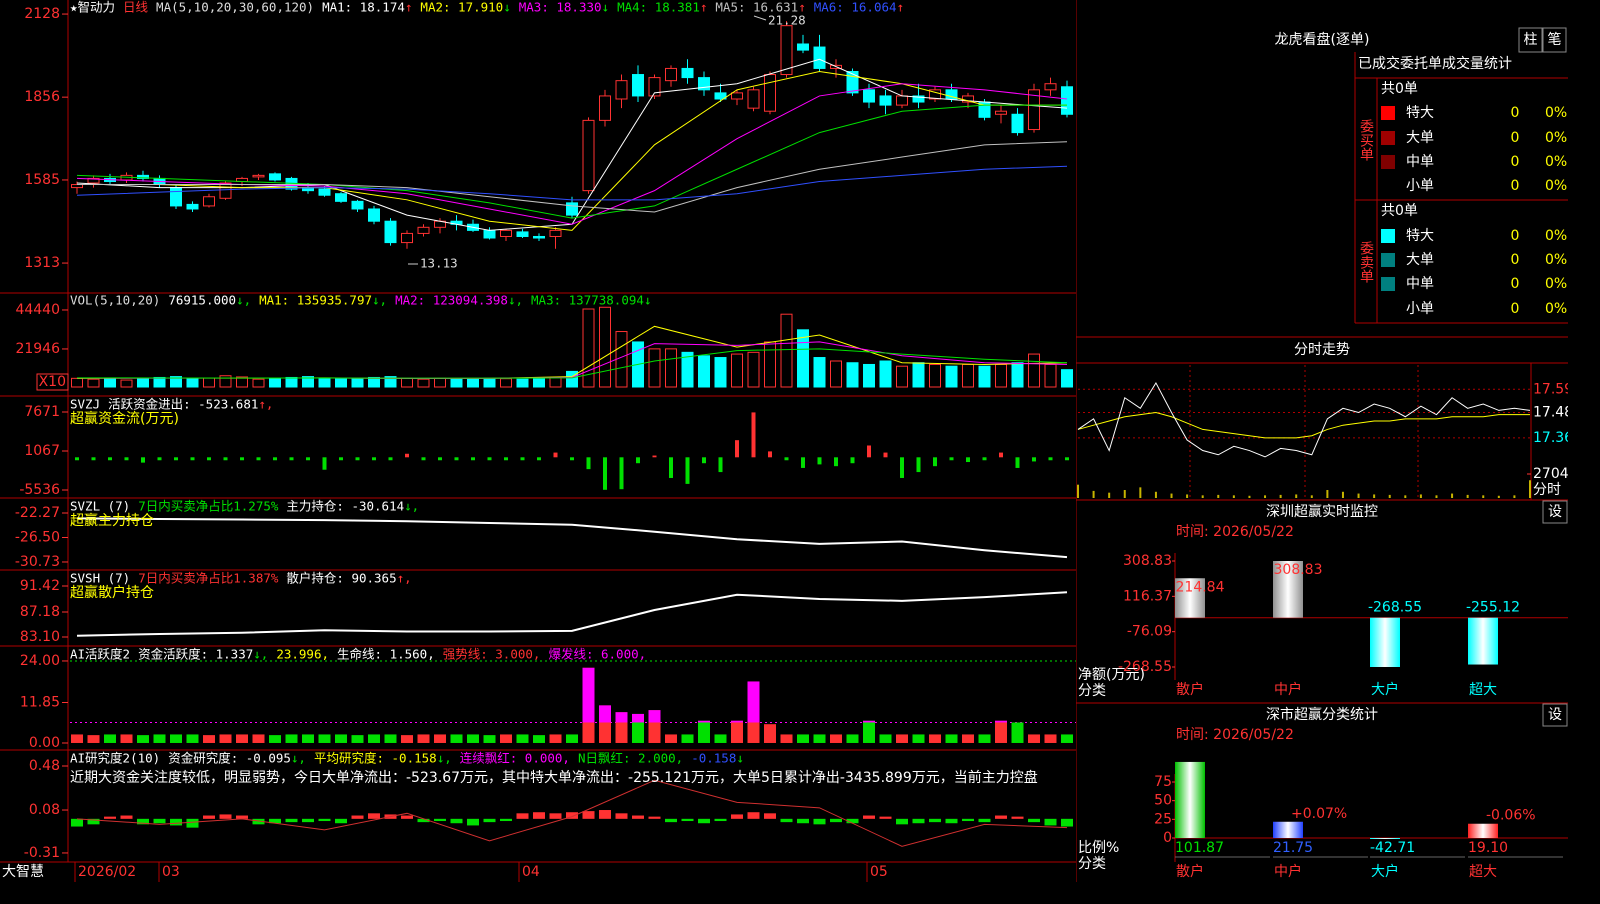 This screenshot has width=1600, height=904. I want to click on color-swatch, so click(1388, 236).